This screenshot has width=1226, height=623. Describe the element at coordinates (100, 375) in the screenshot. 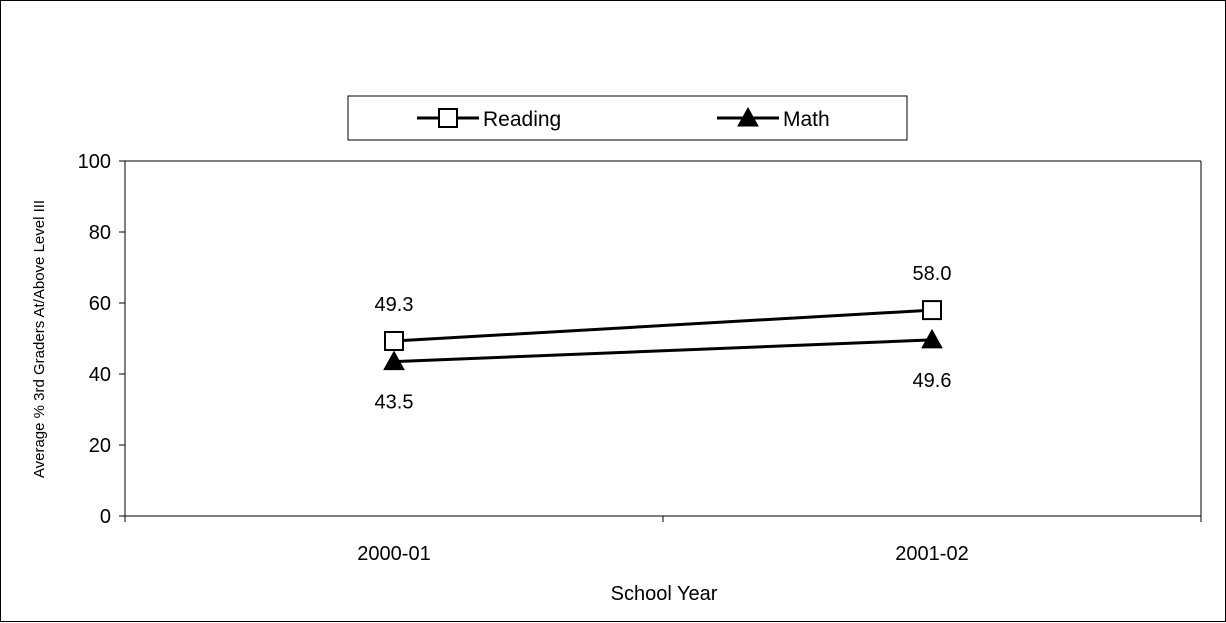

I see `y-tick-label: 40` at that location.